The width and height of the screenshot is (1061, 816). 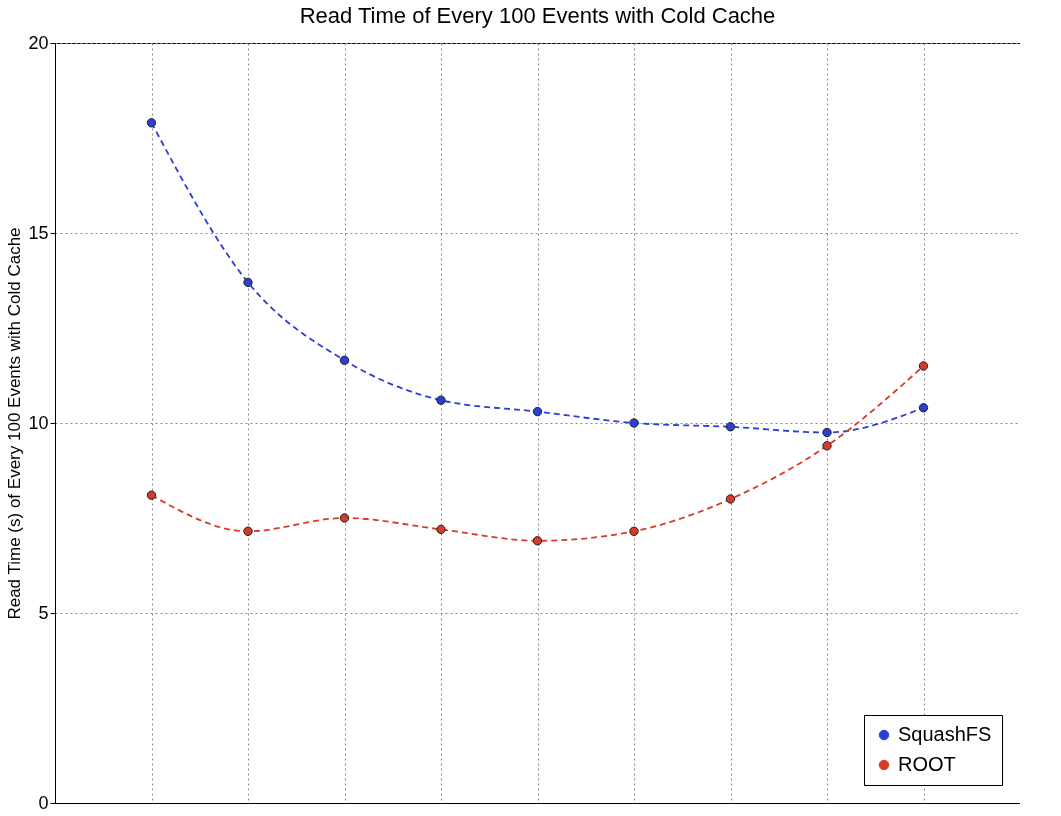 I want to click on y-tick-label: 15, so click(x=38, y=232).